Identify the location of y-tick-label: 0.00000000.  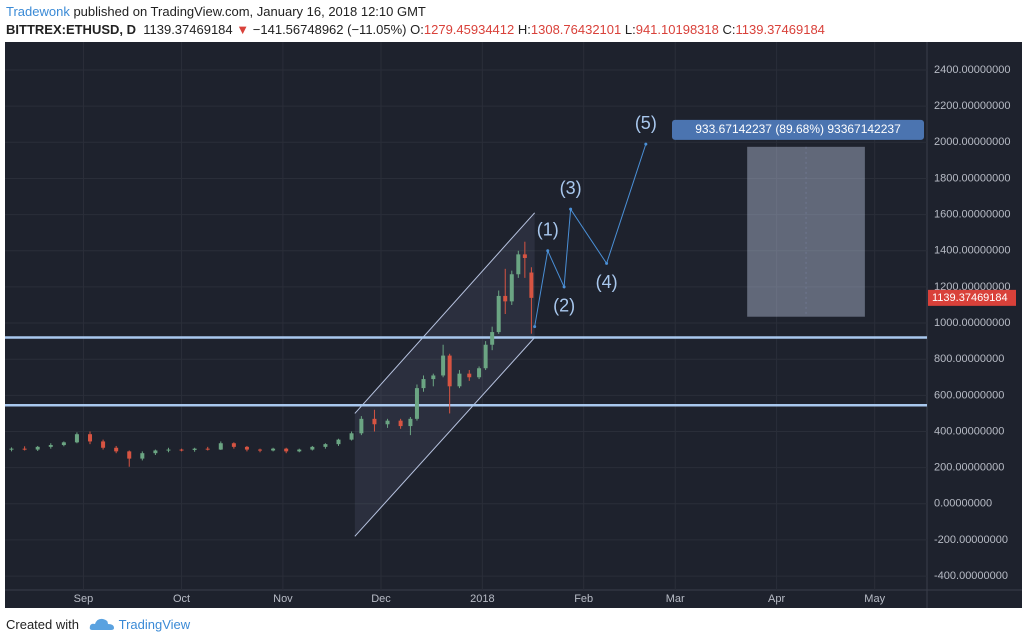
(963, 504).